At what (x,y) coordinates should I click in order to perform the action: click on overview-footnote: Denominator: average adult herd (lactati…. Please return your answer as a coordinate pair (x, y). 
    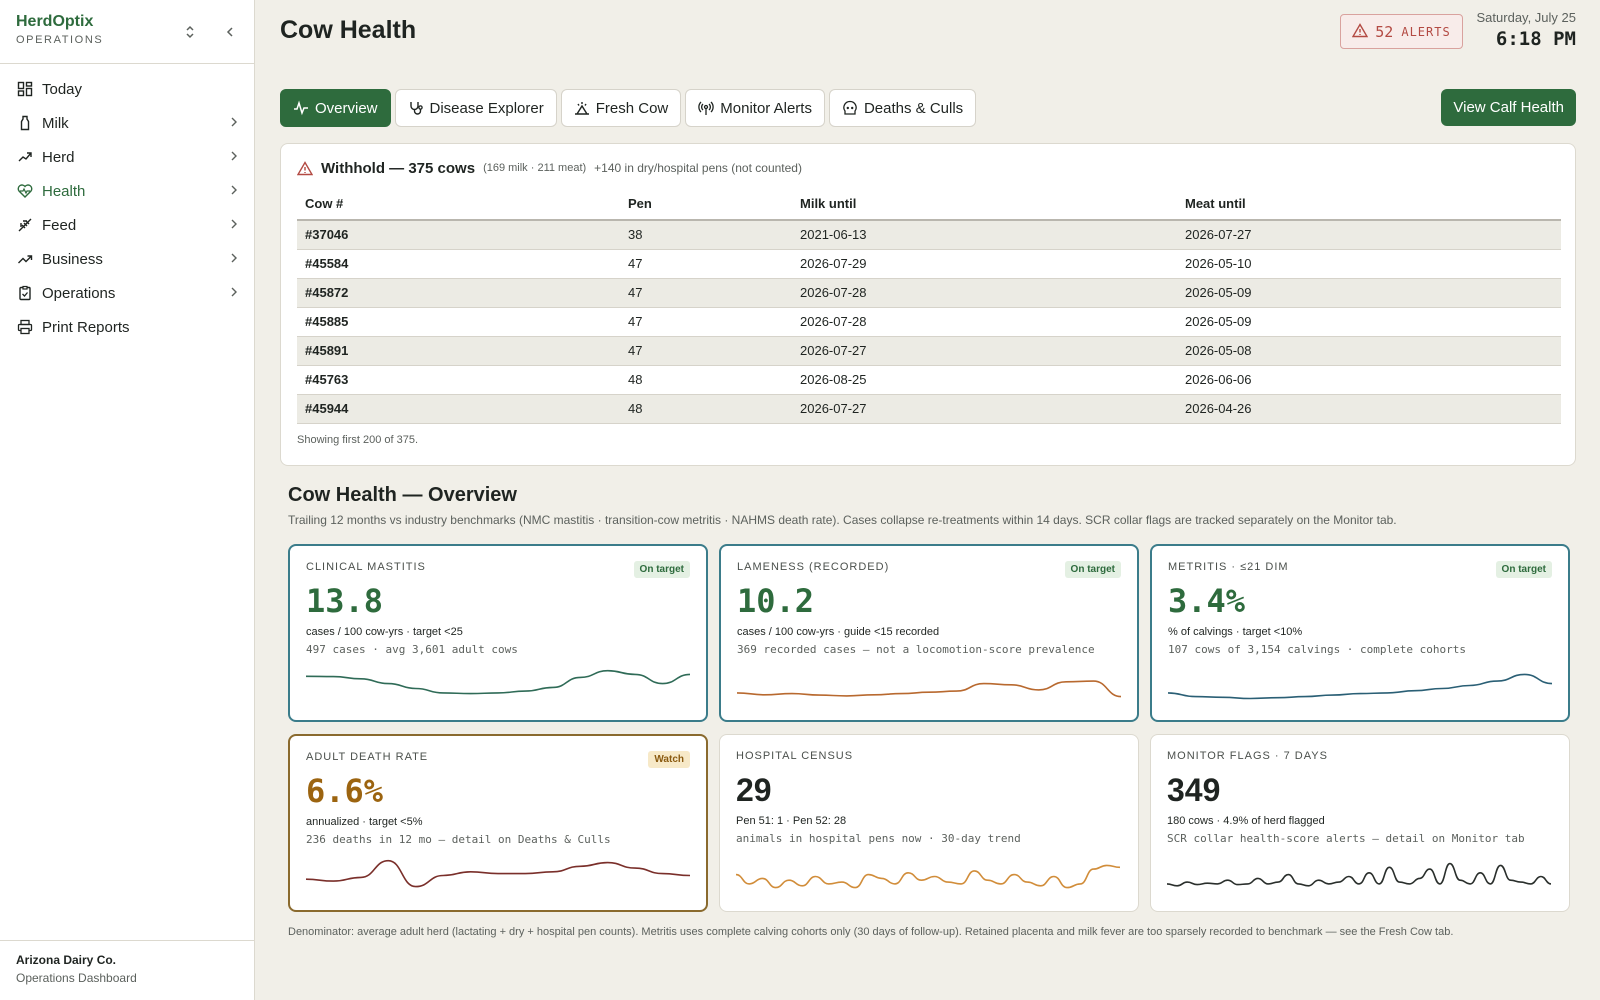
    Looking at the image, I should click on (871, 932).